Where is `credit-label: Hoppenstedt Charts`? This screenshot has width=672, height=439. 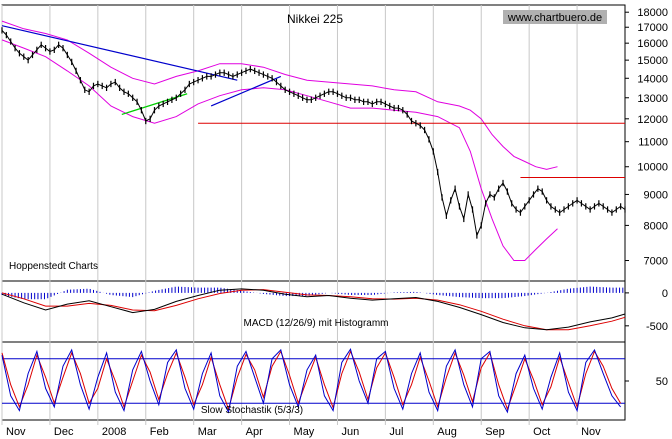 credit-label: Hoppenstedt Charts is located at coordinates (53, 266).